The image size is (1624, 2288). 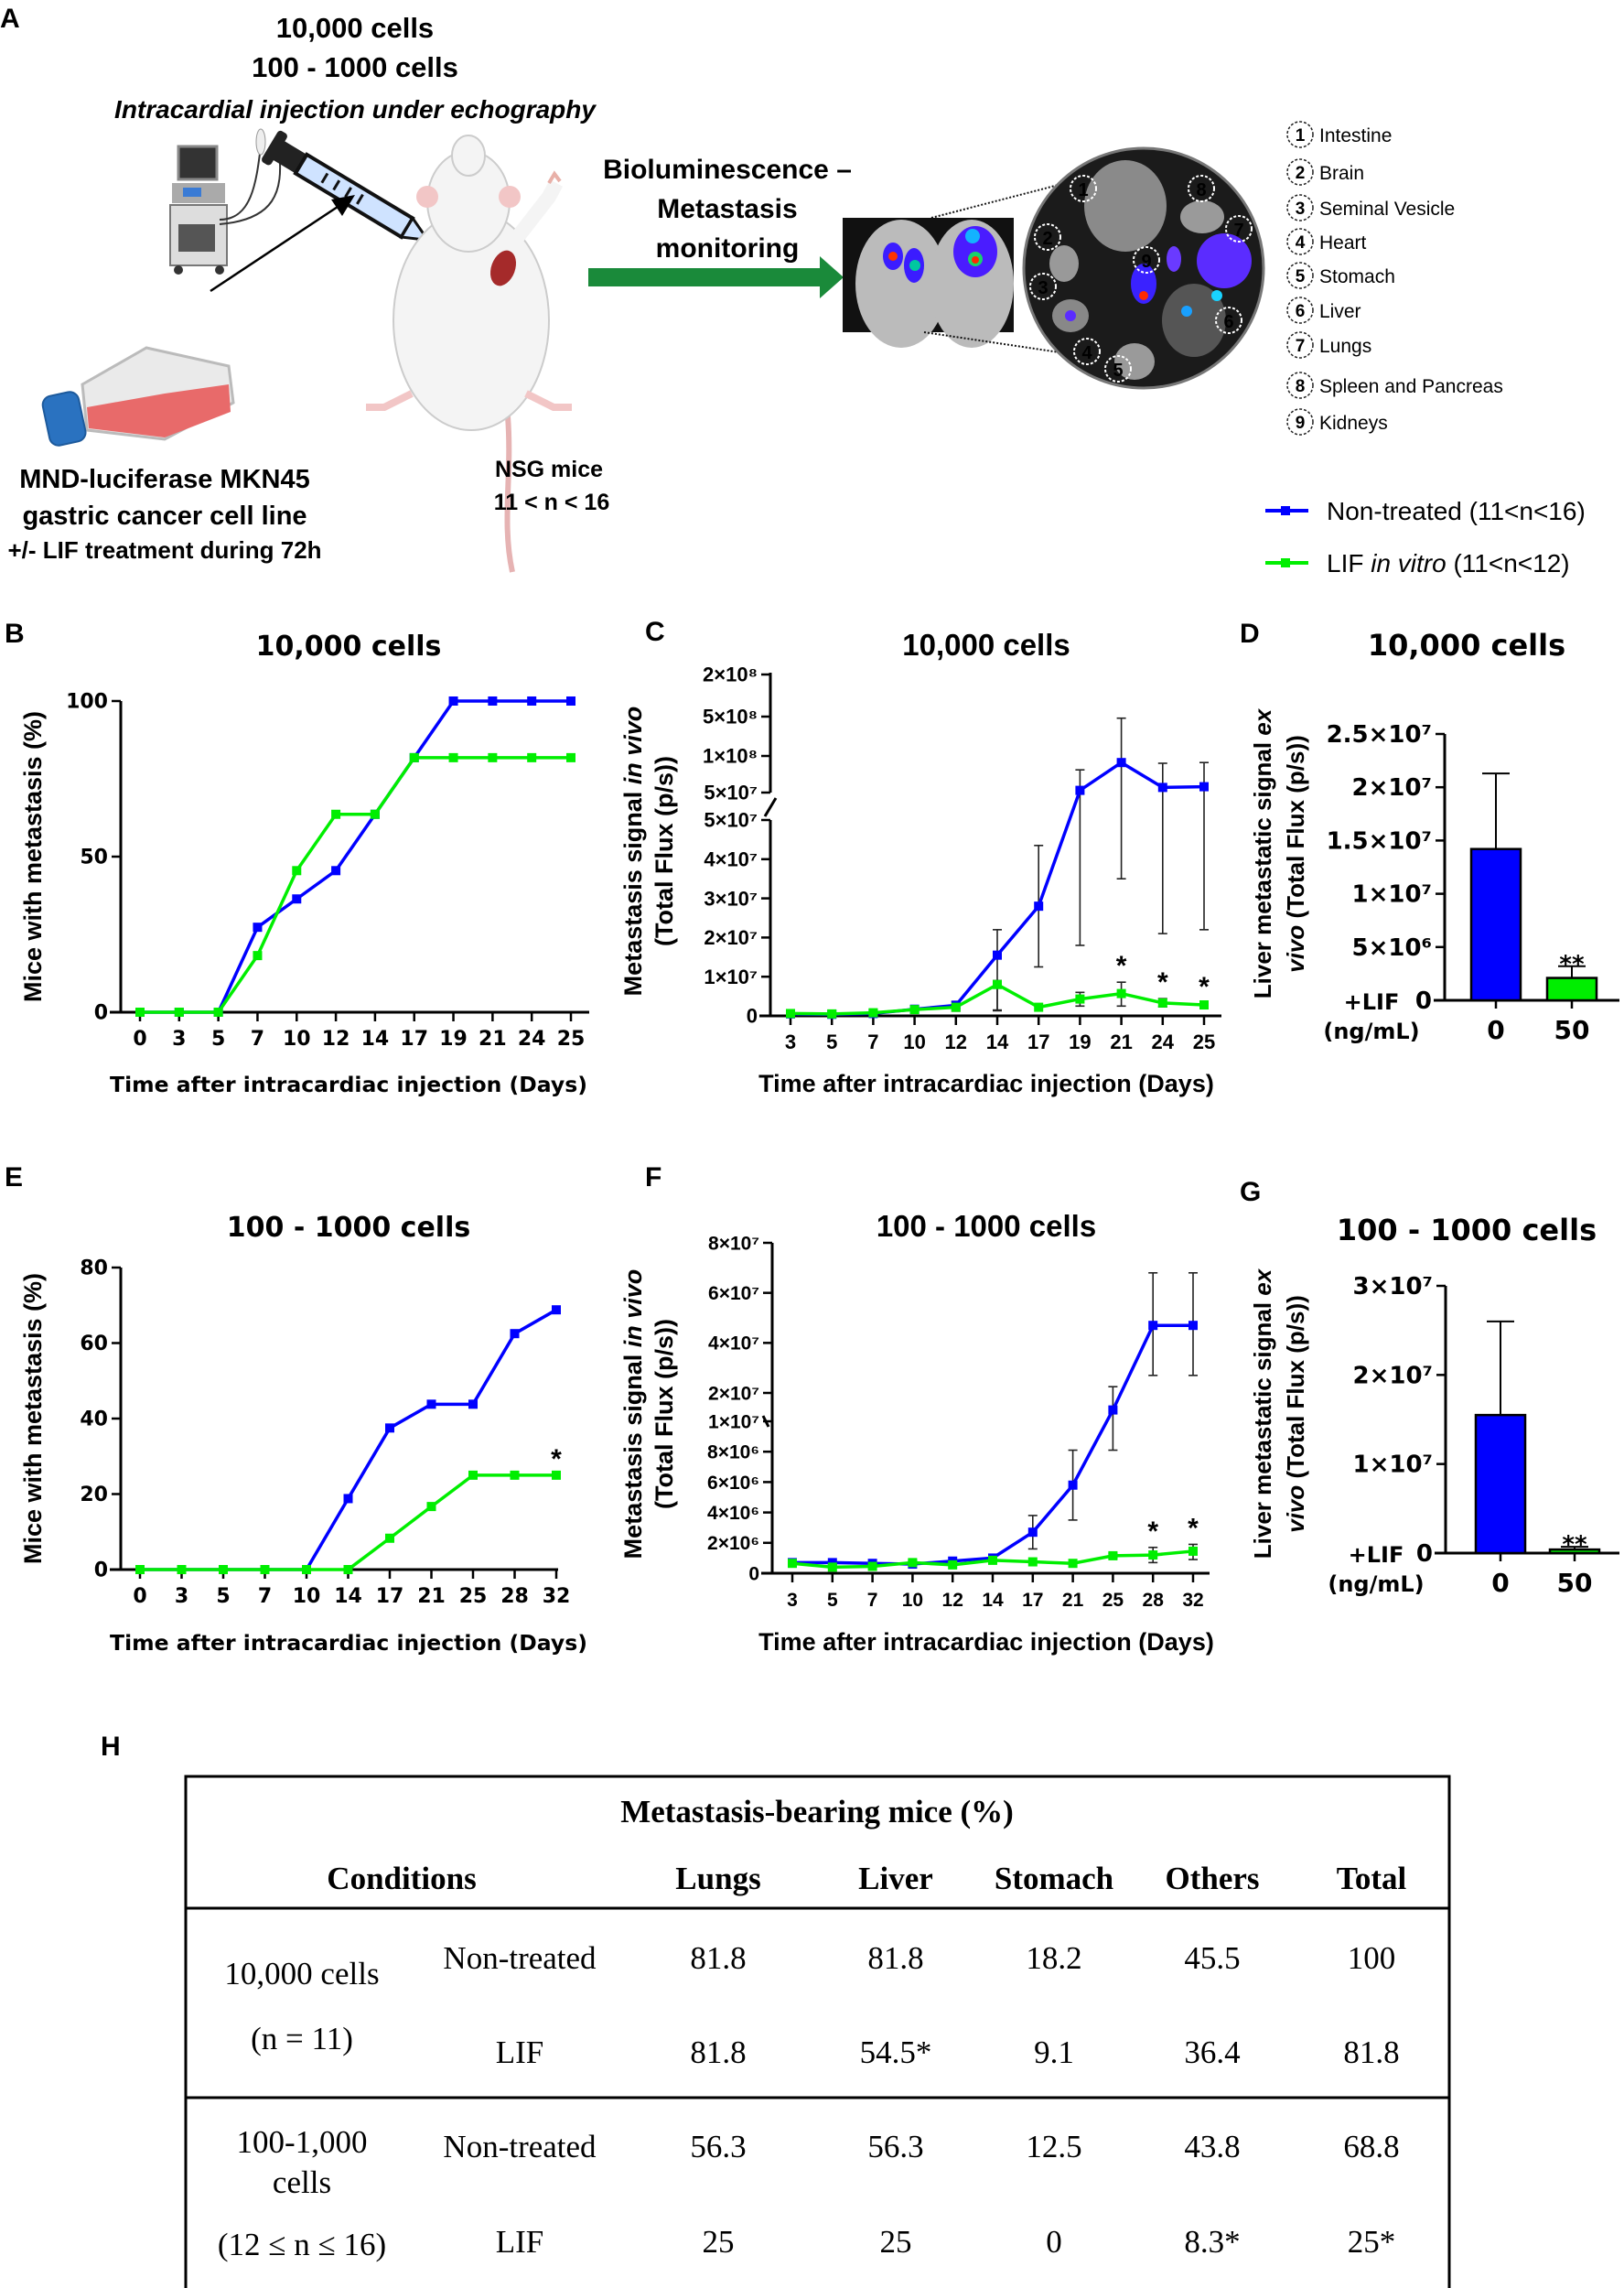 I want to click on table-group-label: (12 ≤ n ≤ 16), so click(x=302, y=2244).